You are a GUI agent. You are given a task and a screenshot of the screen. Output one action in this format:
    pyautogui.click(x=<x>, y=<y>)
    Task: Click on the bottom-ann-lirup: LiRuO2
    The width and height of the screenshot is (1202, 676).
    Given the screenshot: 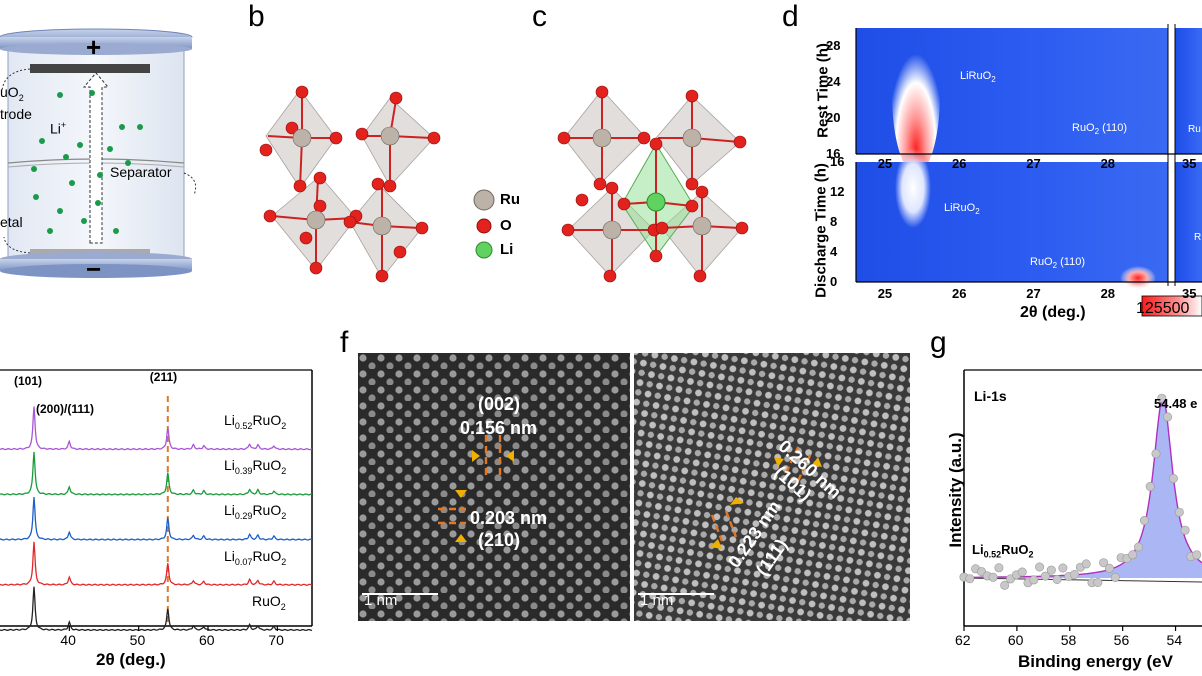 What is the action you would take?
    pyautogui.click(x=962, y=209)
    